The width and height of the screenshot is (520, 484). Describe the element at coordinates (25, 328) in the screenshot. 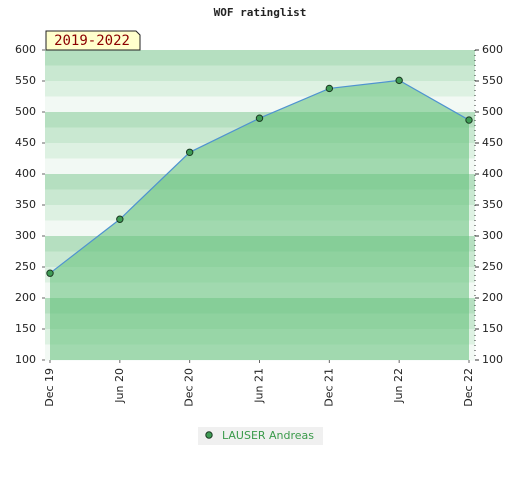

I see `y-tick-label: 150` at that location.